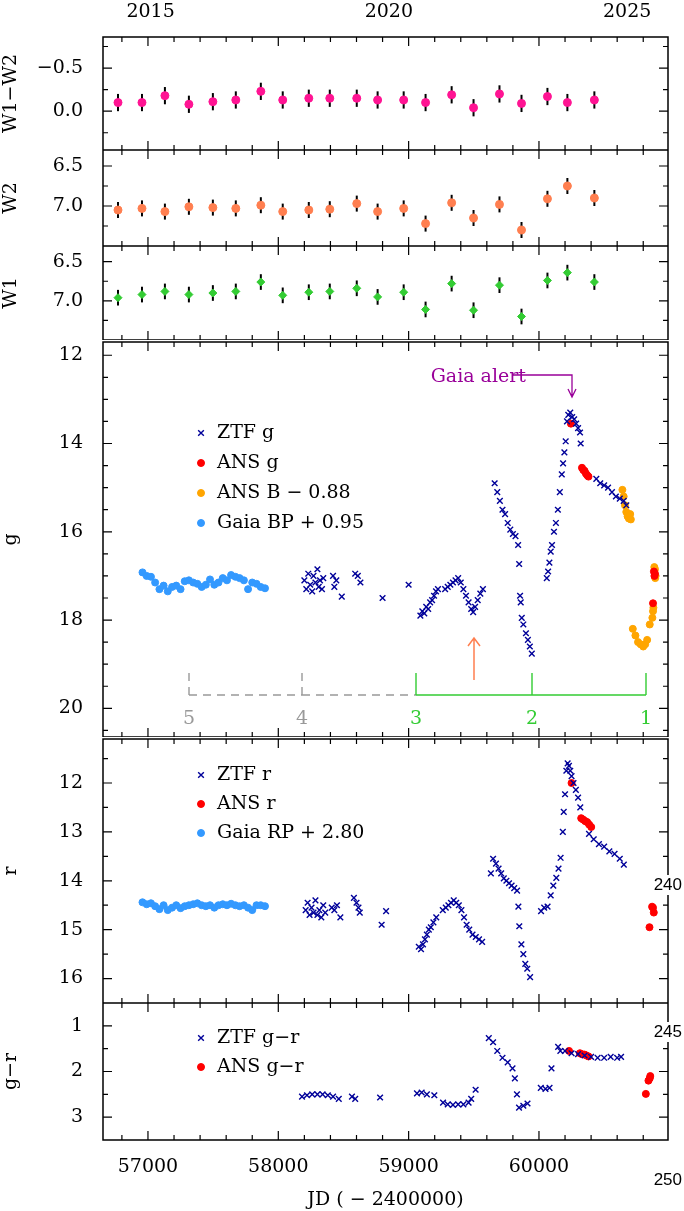 Image resolution: width=684 pixels, height=1211 pixels. What do you see at coordinates (70, 829) in the screenshot?
I see `y-tick-label: 13` at bounding box center [70, 829].